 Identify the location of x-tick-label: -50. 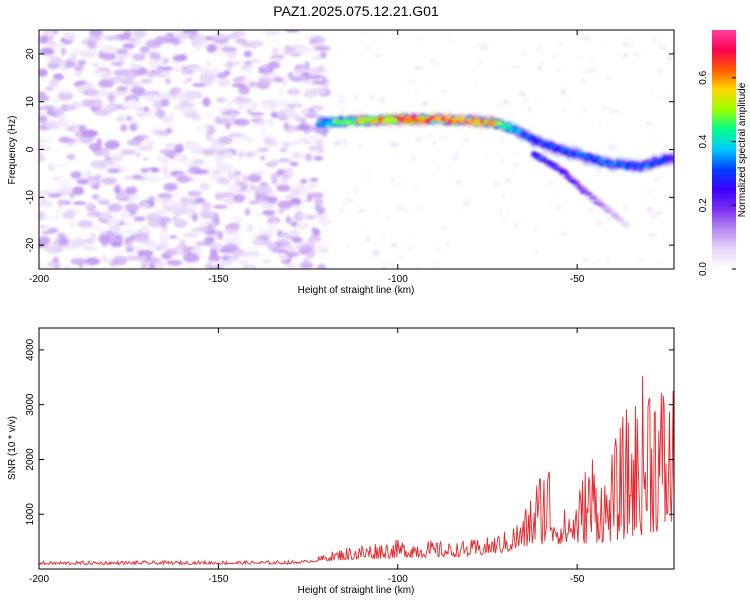
(577, 279).